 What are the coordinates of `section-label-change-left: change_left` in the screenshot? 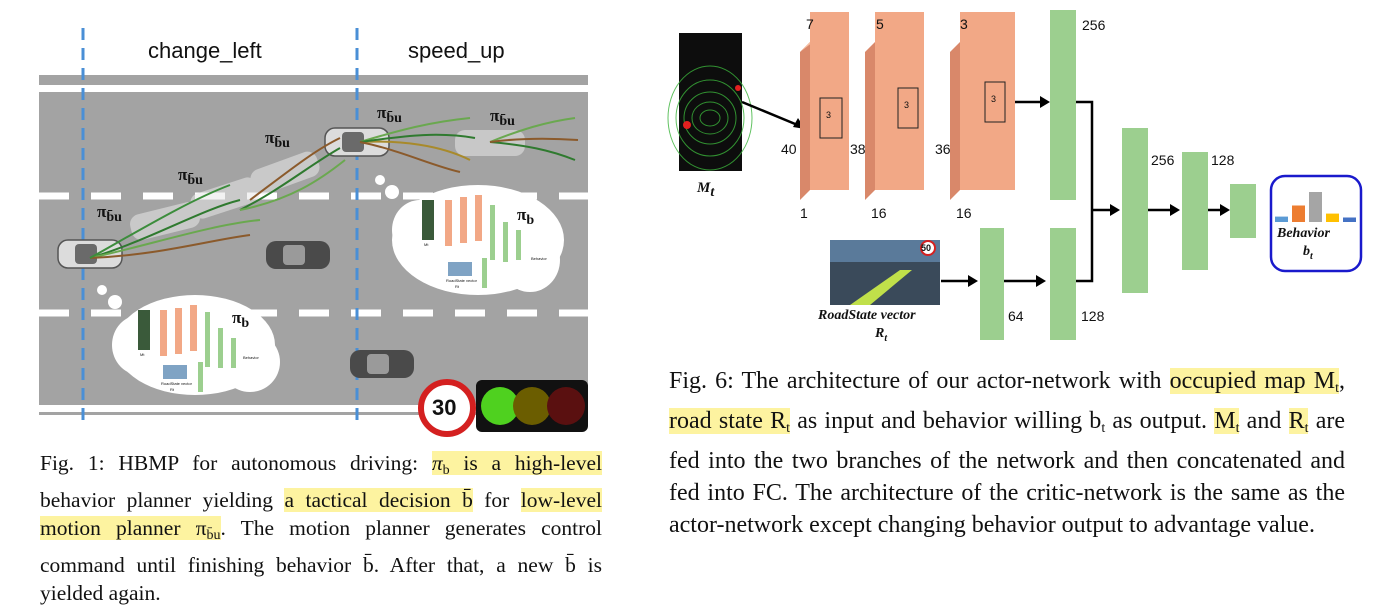 It's located at (205, 50).